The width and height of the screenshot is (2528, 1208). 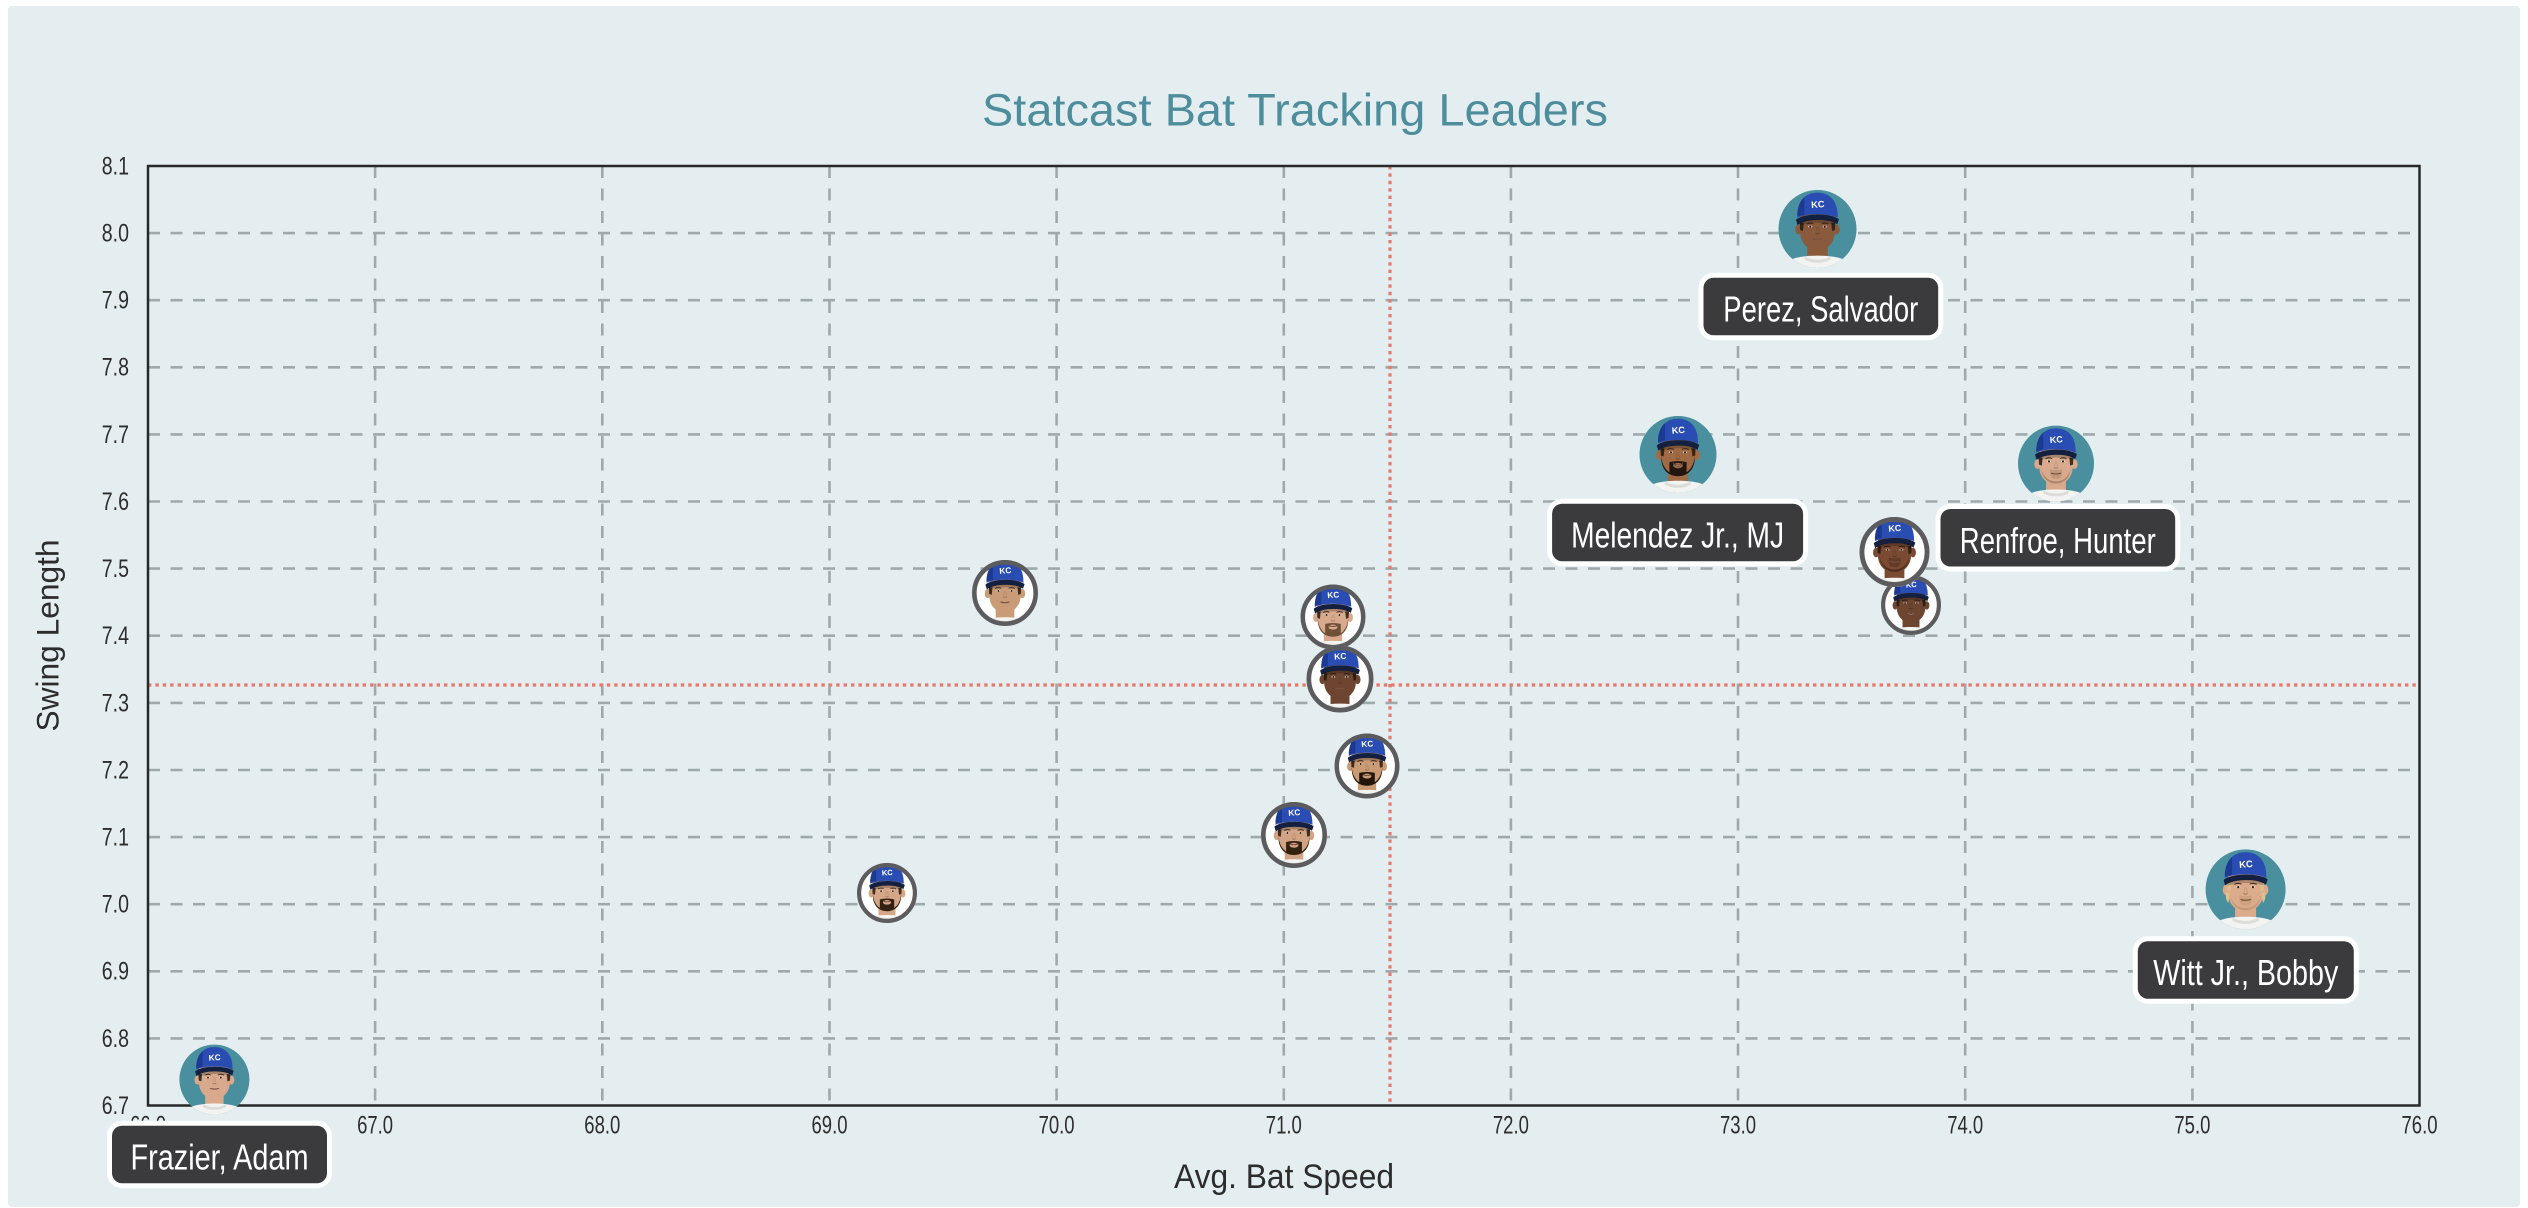 I want to click on svg-text: 71.0, so click(x=1284, y=1126).